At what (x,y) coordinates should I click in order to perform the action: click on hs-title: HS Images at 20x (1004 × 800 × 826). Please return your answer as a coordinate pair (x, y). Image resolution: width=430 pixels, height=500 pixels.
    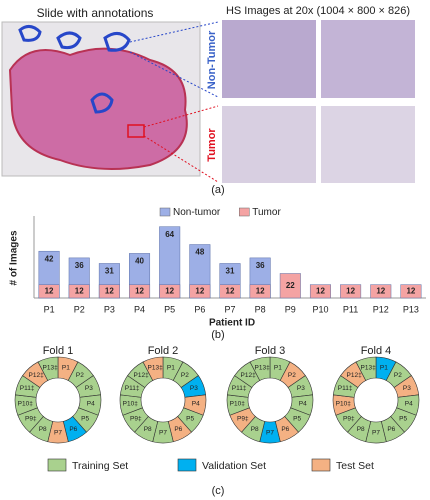
    Looking at the image, I should click on (318, 11).